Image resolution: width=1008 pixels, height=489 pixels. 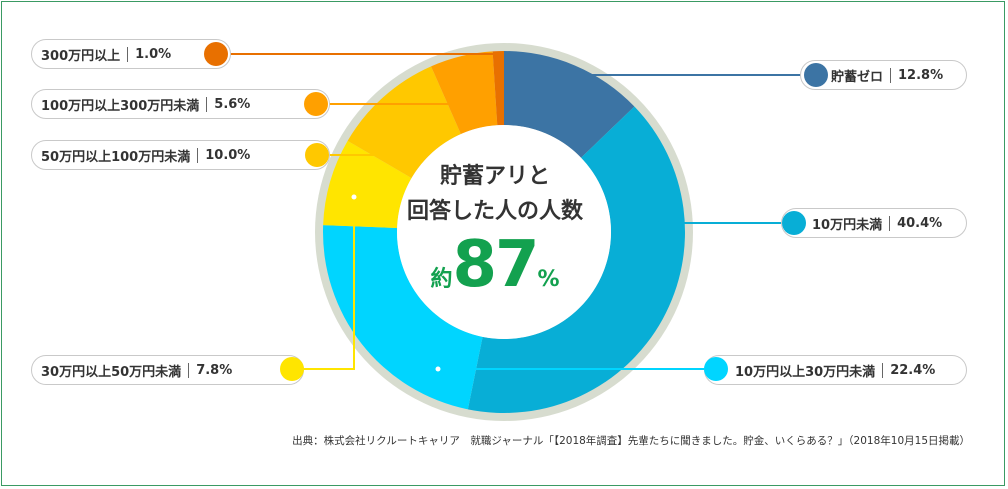 I want to click on slice-500k-1m, so click(x=404, y=122).